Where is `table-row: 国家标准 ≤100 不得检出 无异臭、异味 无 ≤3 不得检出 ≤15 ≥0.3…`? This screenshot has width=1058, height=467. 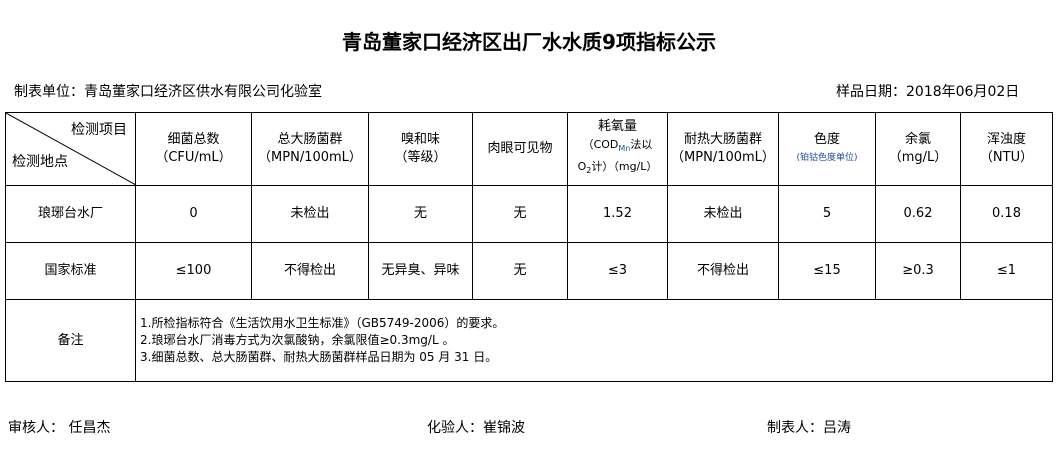 table-row: 国家标准 ≤100 不得检出 无异臭、异味 无 ≤3 不得检出 ≤15 ≥0.3… is located at coordinates (529, 271).